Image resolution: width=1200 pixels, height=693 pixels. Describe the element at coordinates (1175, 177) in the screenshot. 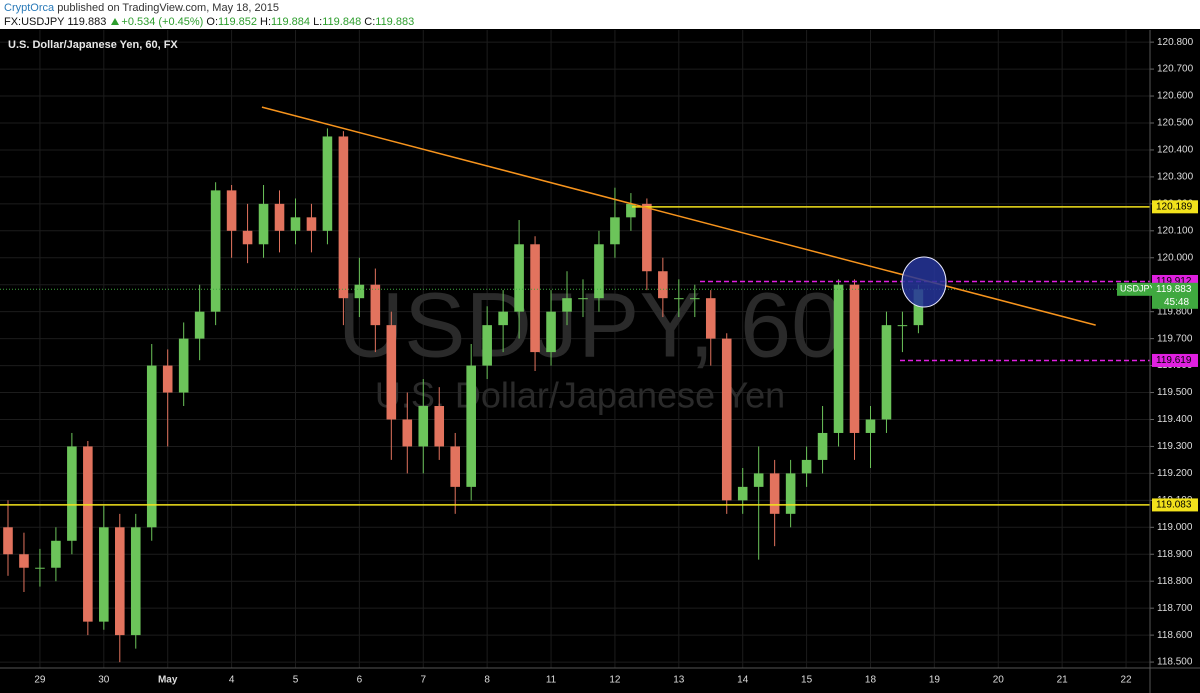

I see `y-tick-label: 120.300` at that location.